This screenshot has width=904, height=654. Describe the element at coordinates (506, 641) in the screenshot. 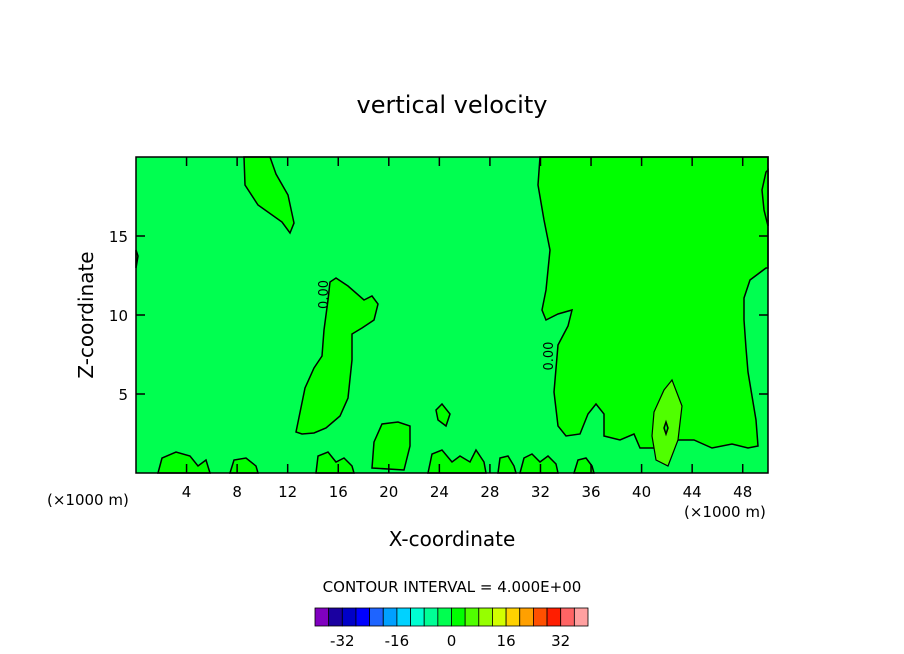

I see `colorbar-tick-label: 16` at that location.